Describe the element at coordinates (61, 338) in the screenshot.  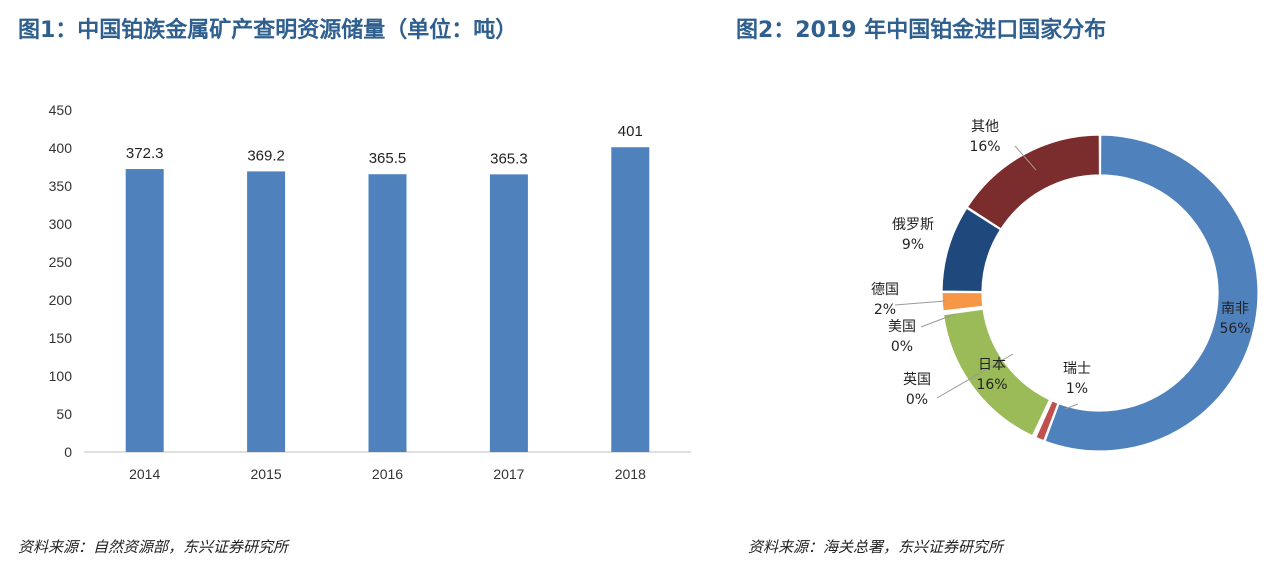
I see `y-tick-label: 150` at that location.